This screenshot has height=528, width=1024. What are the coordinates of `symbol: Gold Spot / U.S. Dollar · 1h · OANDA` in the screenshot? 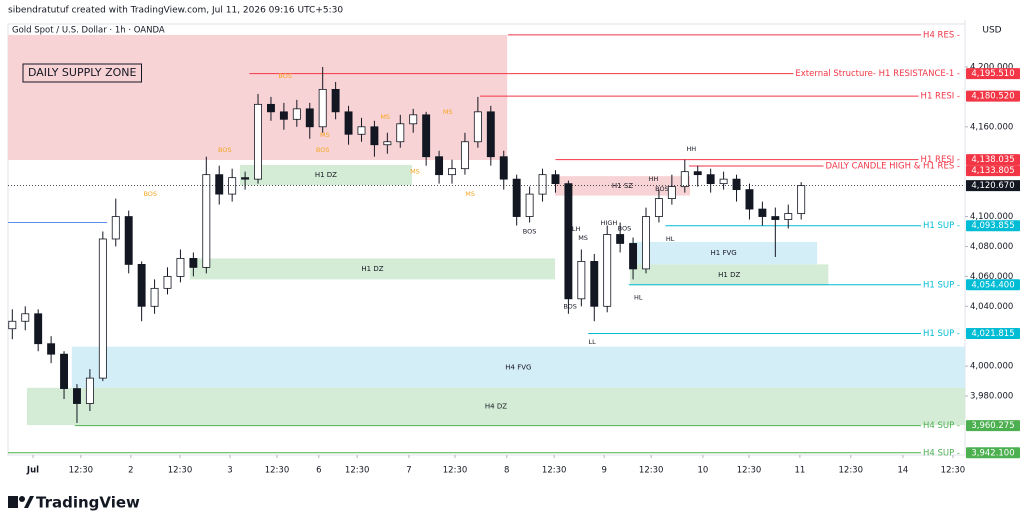 It's located at (88, 31).